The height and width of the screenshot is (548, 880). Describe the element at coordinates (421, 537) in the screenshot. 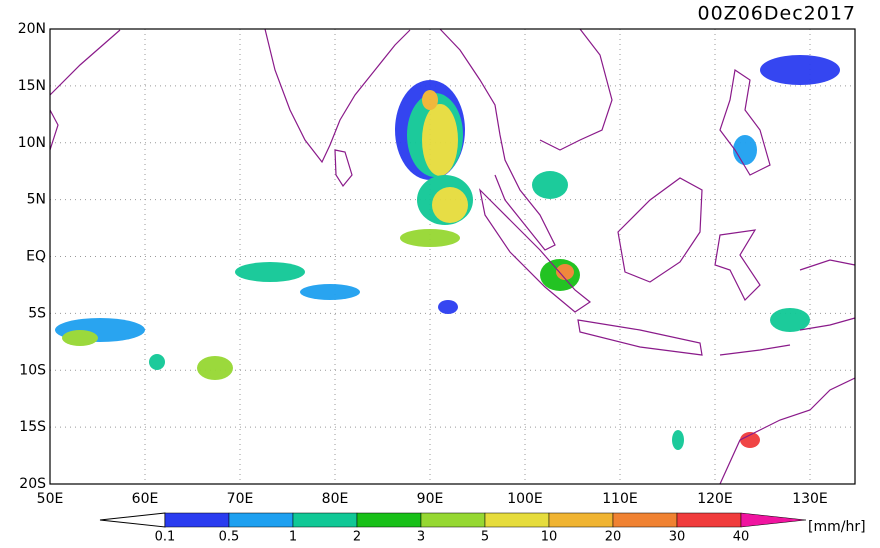

I see `colorbar-label: 3` at that location.